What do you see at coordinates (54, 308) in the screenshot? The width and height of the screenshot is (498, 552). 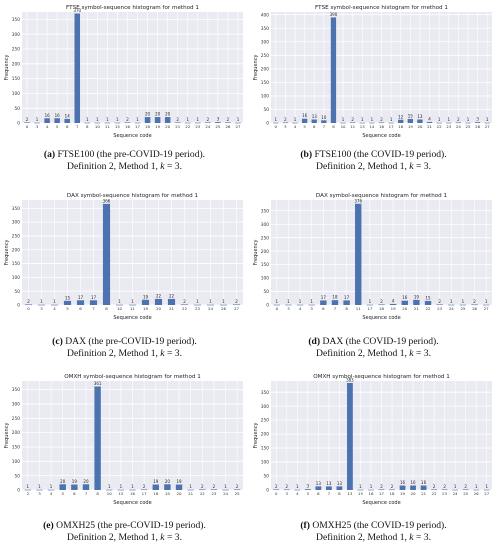 I see `x-tick-label: 4` at bounding box center [54, 308].